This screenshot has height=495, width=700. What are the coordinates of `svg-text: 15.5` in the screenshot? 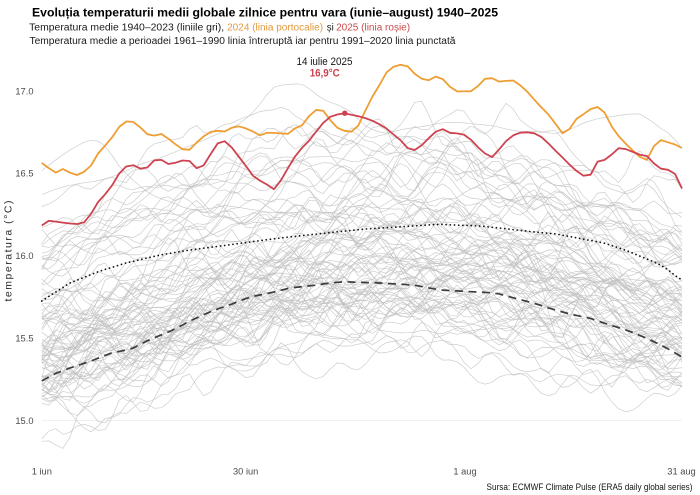 It's located at (24, 339).